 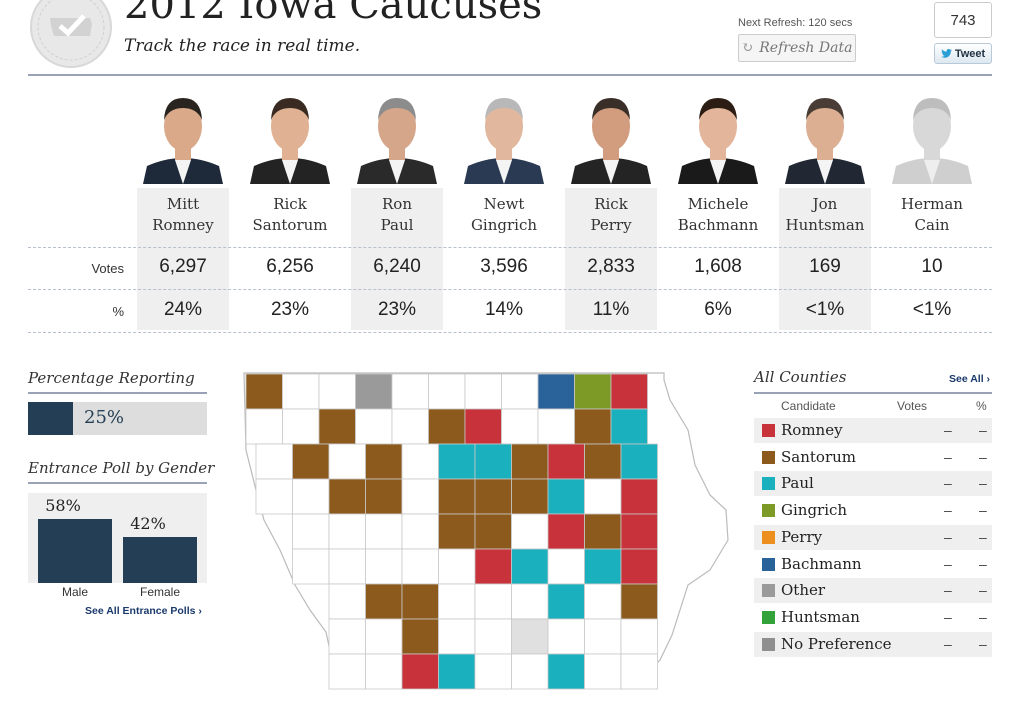 I want to click on legend-row-romney: Romney – –, so click(x=873, y=430).